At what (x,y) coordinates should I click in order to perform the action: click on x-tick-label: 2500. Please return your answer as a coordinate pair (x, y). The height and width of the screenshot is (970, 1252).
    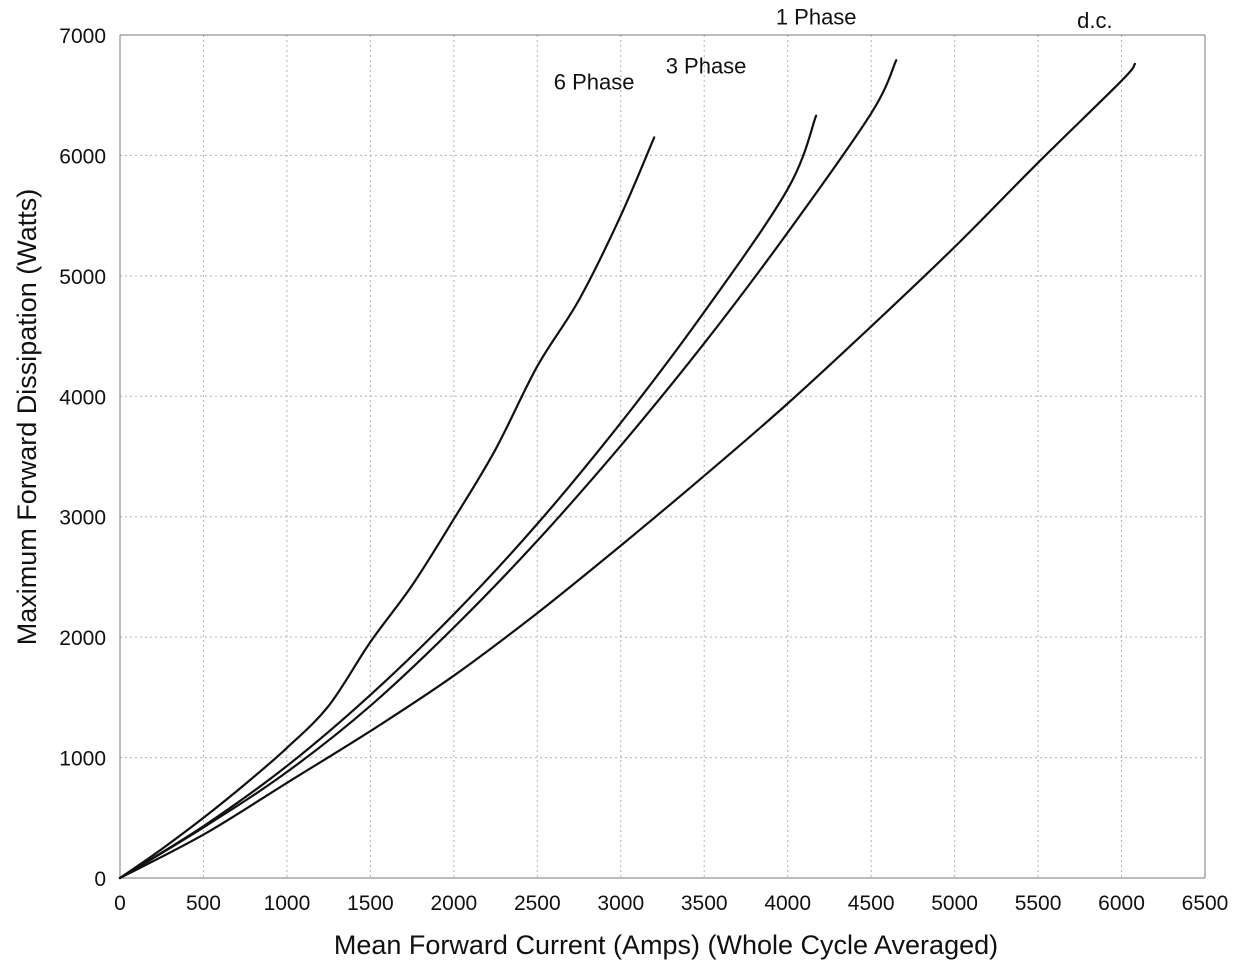
    Looking at the image, I should click on (537, 903).